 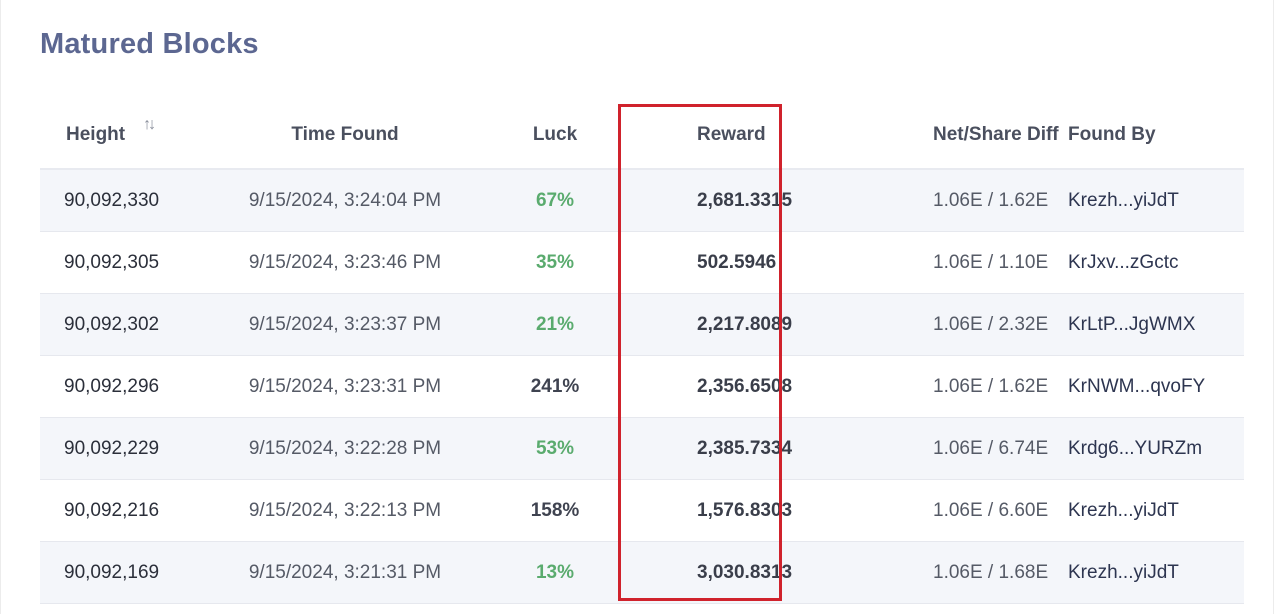 What do you see at coordinates (555, 134) in the screenshot?
I see `column-header-luck: Luck` at bounding box center [555, 134].